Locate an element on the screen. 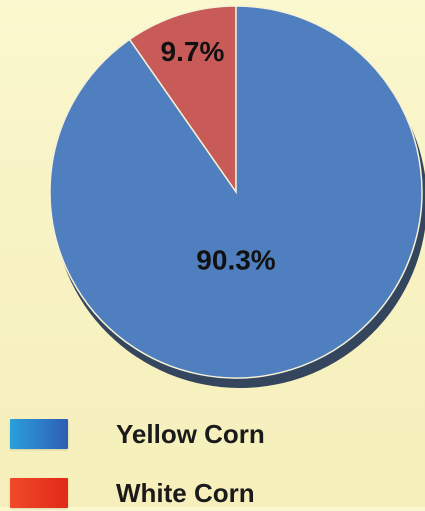  pie-label-yellow-corn: 90.3% is located at coordinates (235, 259).